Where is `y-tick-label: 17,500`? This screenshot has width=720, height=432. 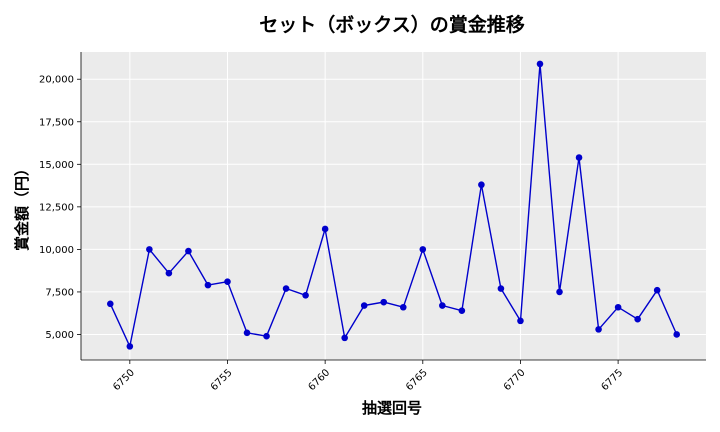 y-tick-label: 17,500 is located at coordinates (56, 122).